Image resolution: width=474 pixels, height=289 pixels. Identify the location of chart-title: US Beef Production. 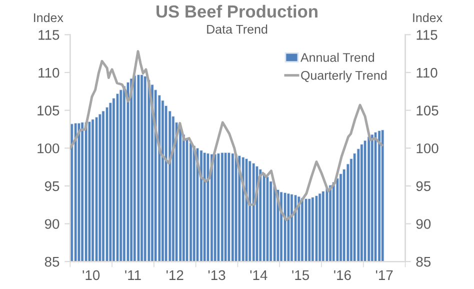
(237, 11).